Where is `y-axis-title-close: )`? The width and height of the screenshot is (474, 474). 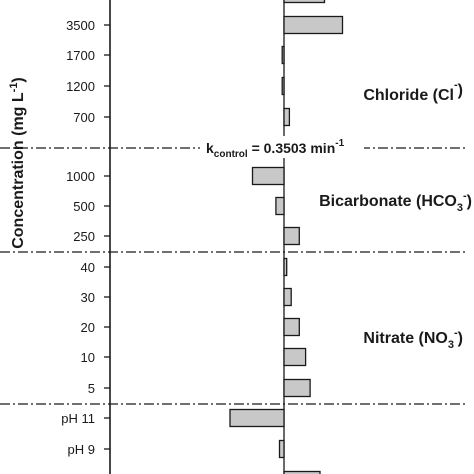 y-axis-title-close: ) is located at coordinates (18, 79).